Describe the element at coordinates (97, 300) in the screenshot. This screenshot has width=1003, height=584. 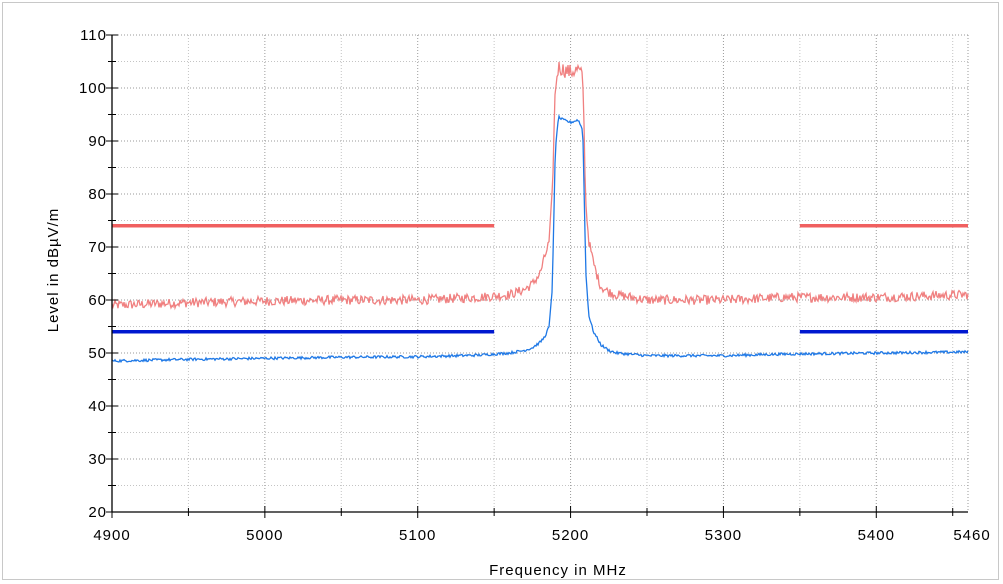
I see `y-tick-label: 60` at that location.